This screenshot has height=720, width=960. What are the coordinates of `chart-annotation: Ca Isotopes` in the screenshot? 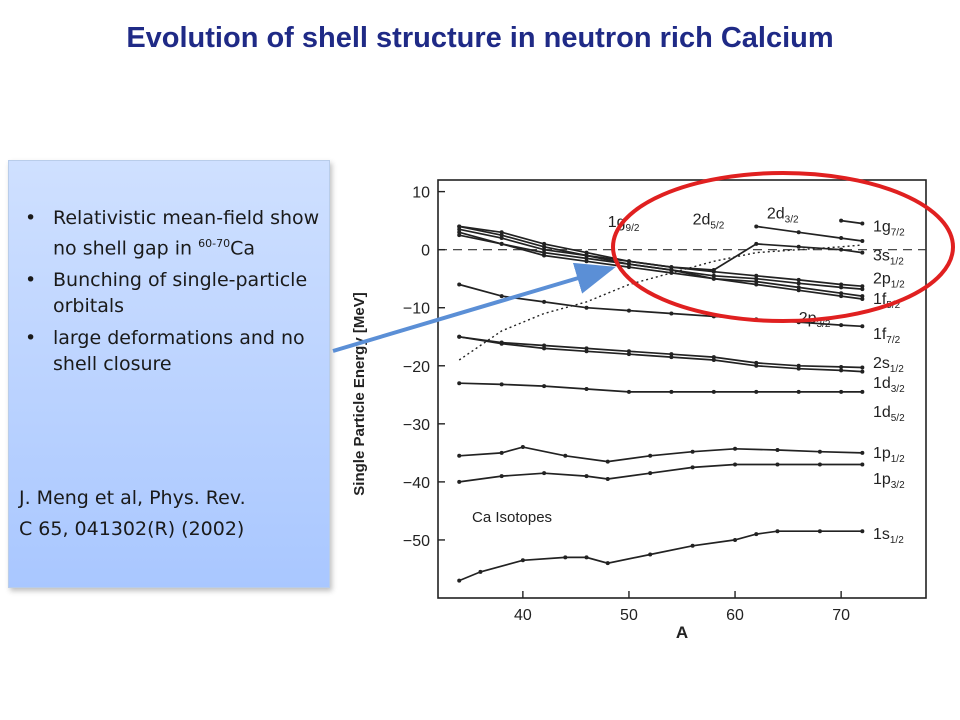 It's located at (512, 517).